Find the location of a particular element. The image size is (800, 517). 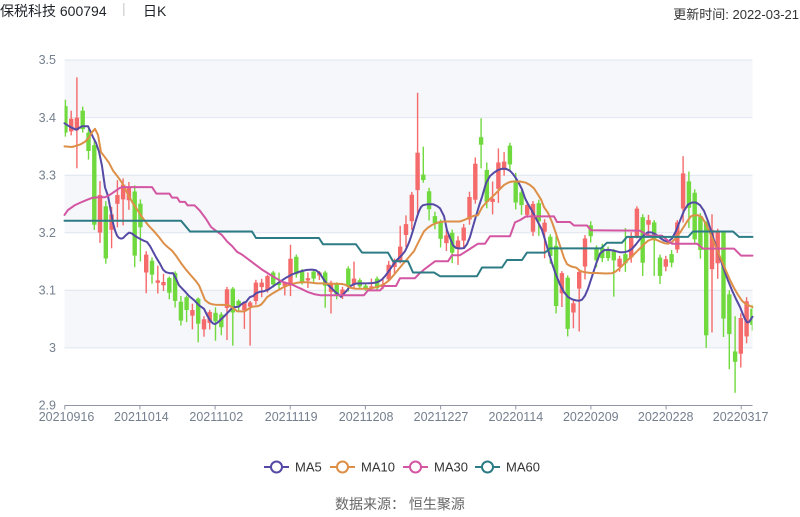

svg-text: 20211208 is located at coordinates (366, 417).